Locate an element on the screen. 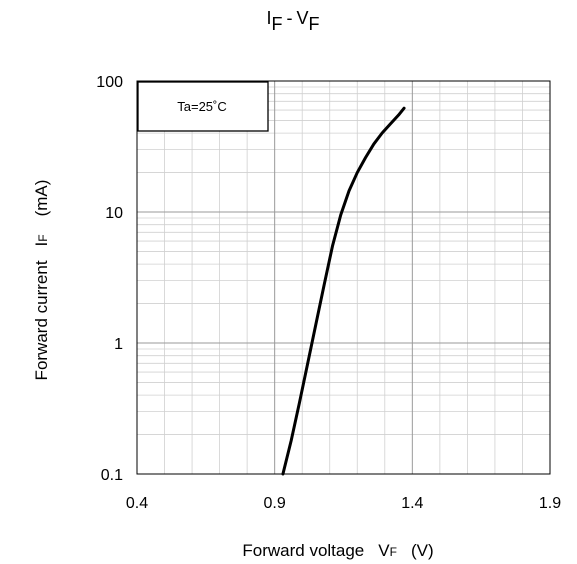 This screenshot has height=564, width=577. x-axis-label-subscript: F is located at coordinates (393, 552).